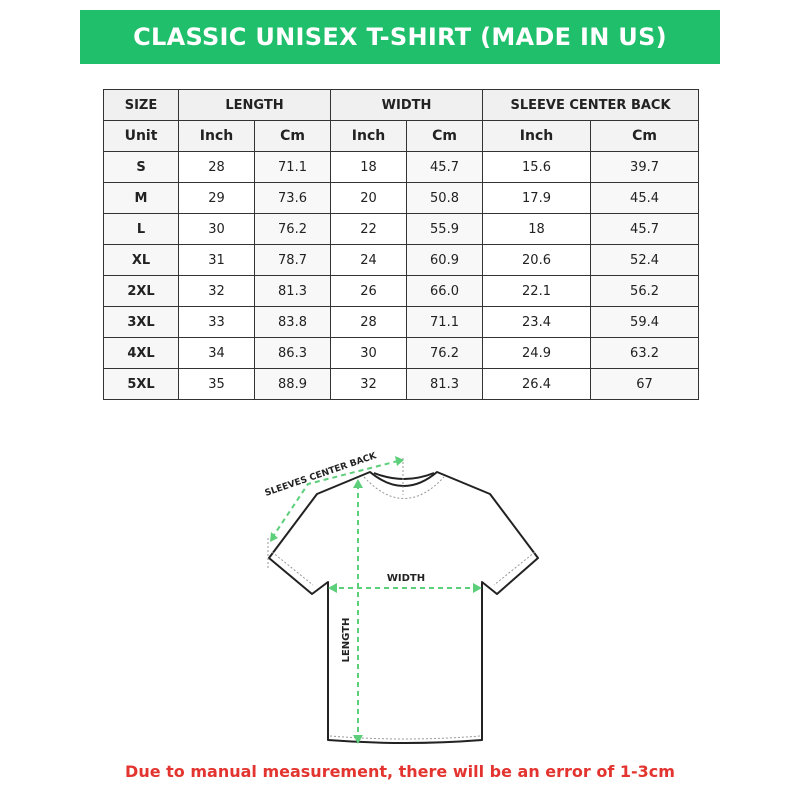 This screenshot has height=800, width=800. I want to click on arrow-heads, so click(376, 600).